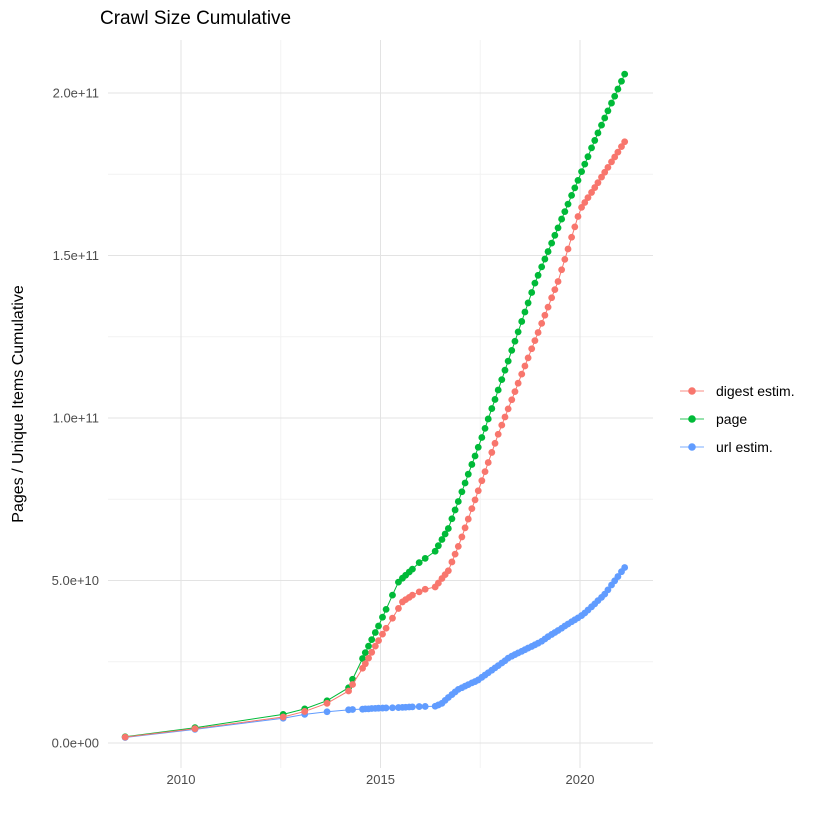  What do you see at coordinates (75, 580) in the screenshot?
I see `y-tick-label: 5.0e+10` at bounding box center [75, 580].